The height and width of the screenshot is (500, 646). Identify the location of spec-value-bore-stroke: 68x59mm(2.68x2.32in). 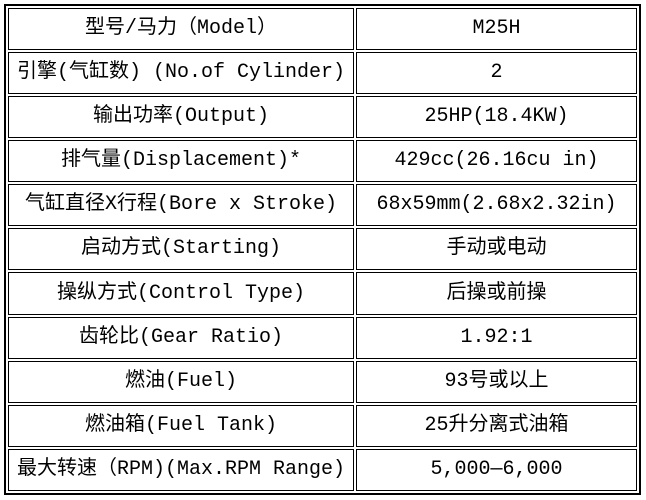
(496, 205).